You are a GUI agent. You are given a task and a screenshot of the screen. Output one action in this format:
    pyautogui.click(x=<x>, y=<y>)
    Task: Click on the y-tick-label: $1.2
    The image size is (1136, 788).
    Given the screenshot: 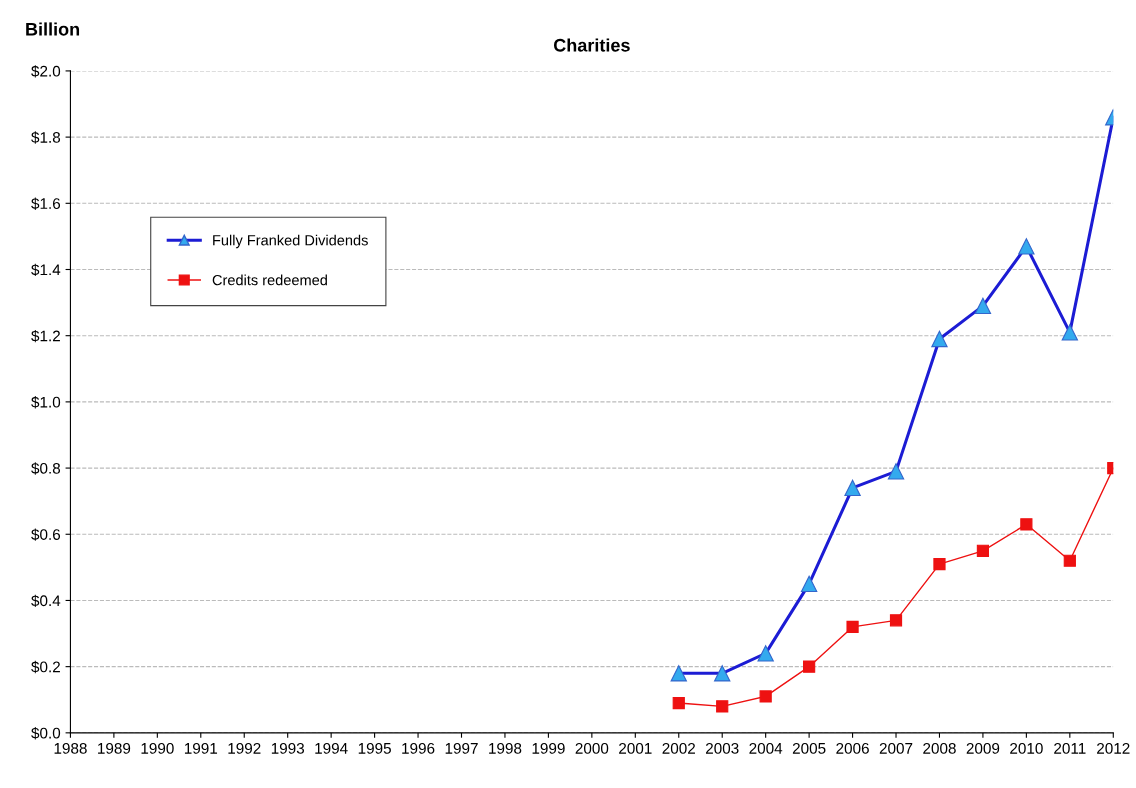 What is the action you would take?
    pyautogui.click(x=45, y=336)
    